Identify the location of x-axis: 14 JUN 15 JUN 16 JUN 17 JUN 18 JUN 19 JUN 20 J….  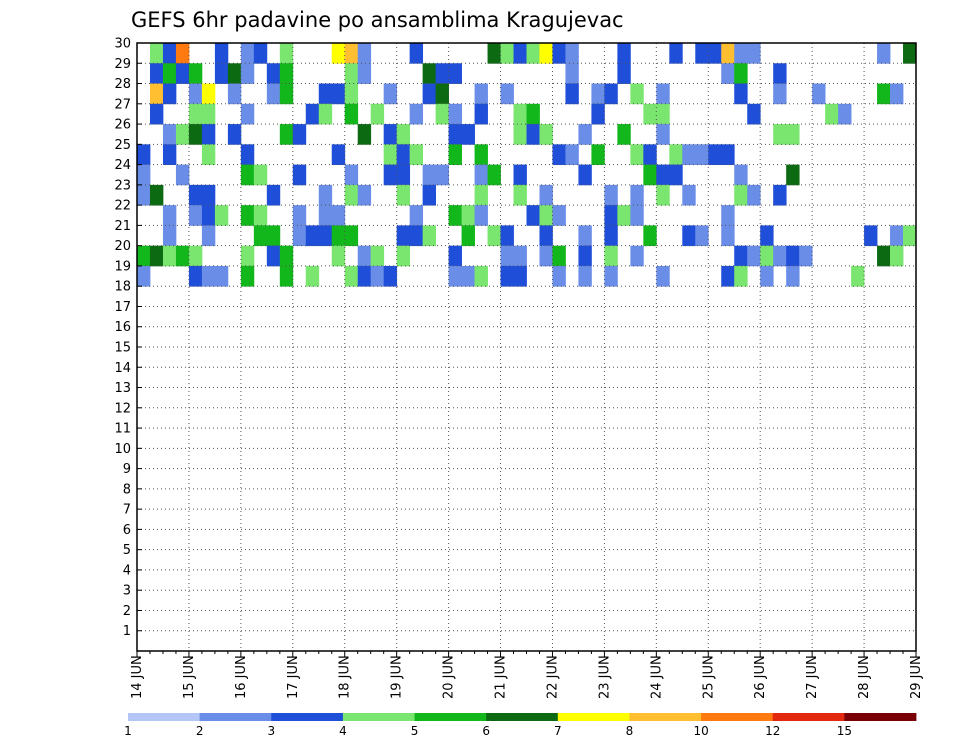
(527, 675).